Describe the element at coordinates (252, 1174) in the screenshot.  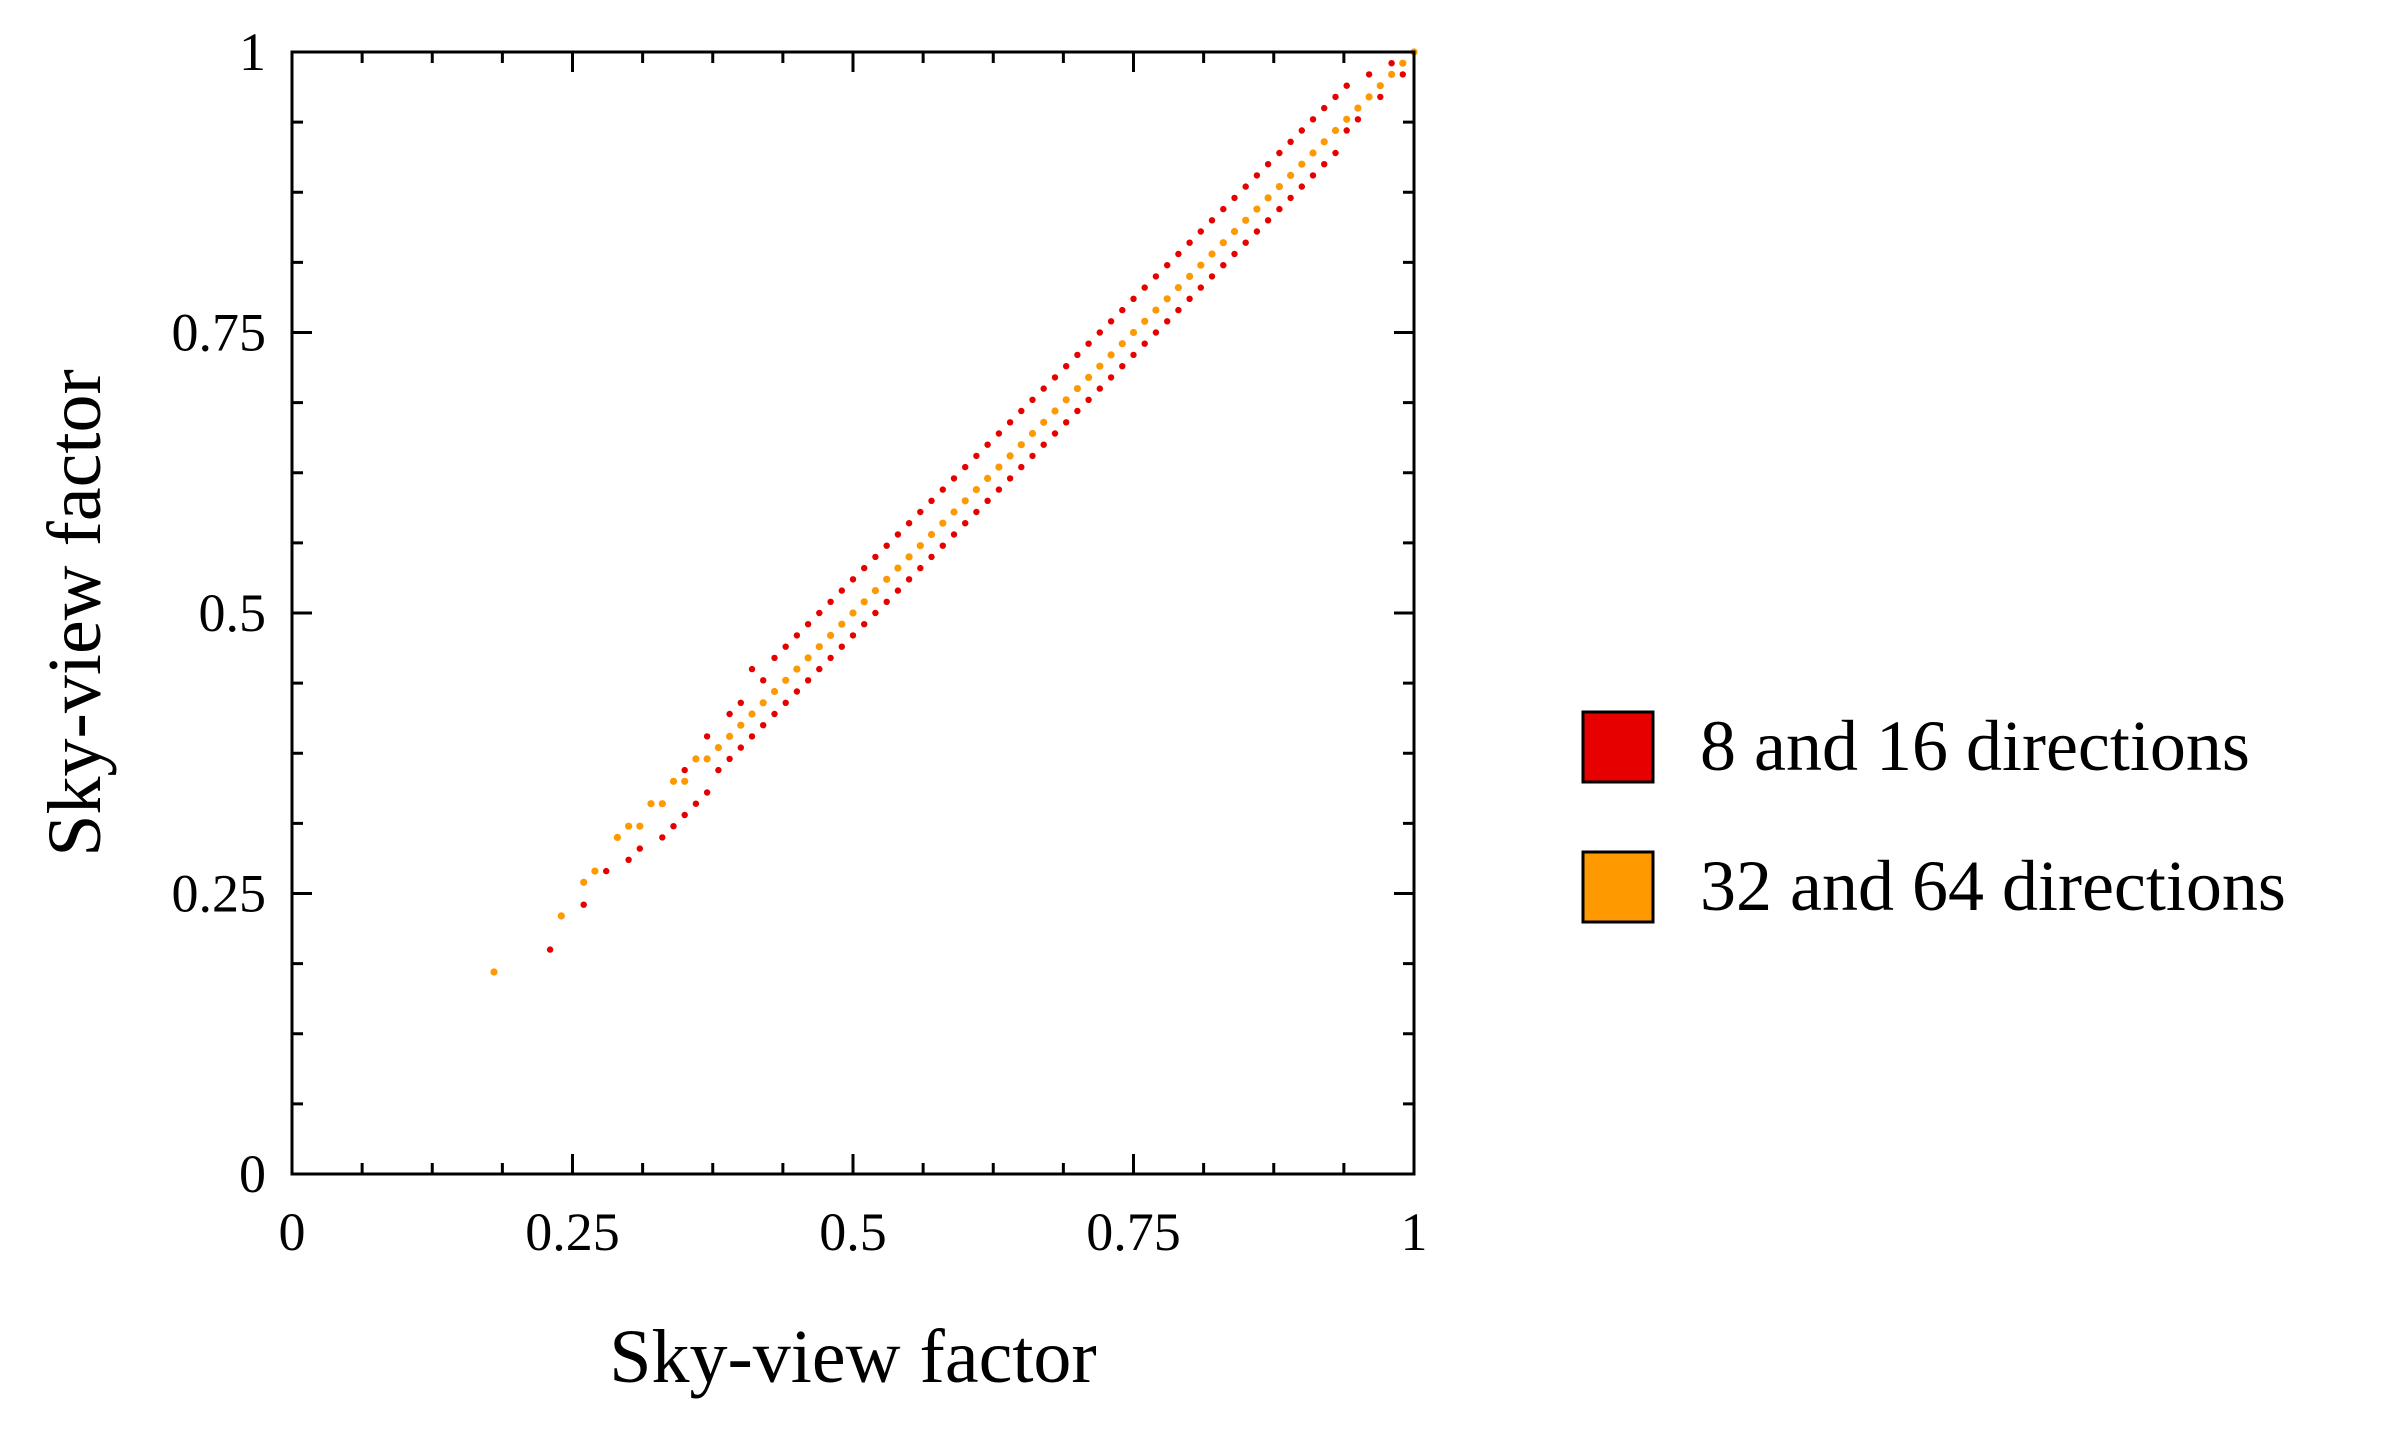
I see `y-tick-label-0: 0` at that location.